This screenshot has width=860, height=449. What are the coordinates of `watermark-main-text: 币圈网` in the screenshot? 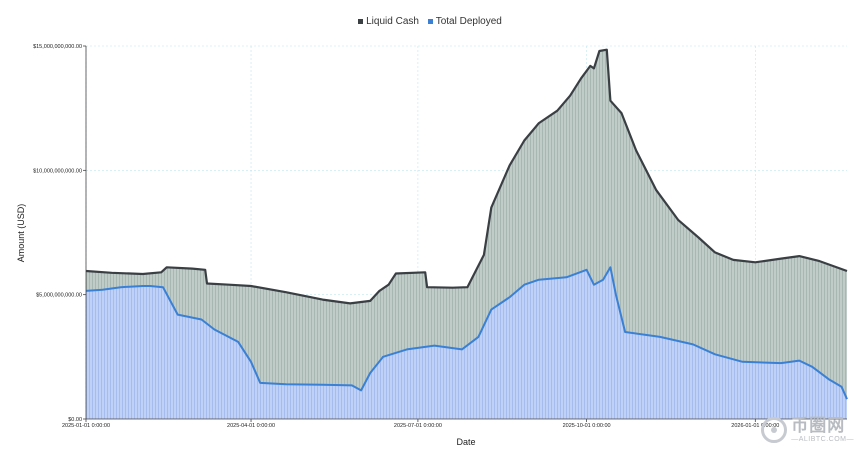 It's located at (818, 425).